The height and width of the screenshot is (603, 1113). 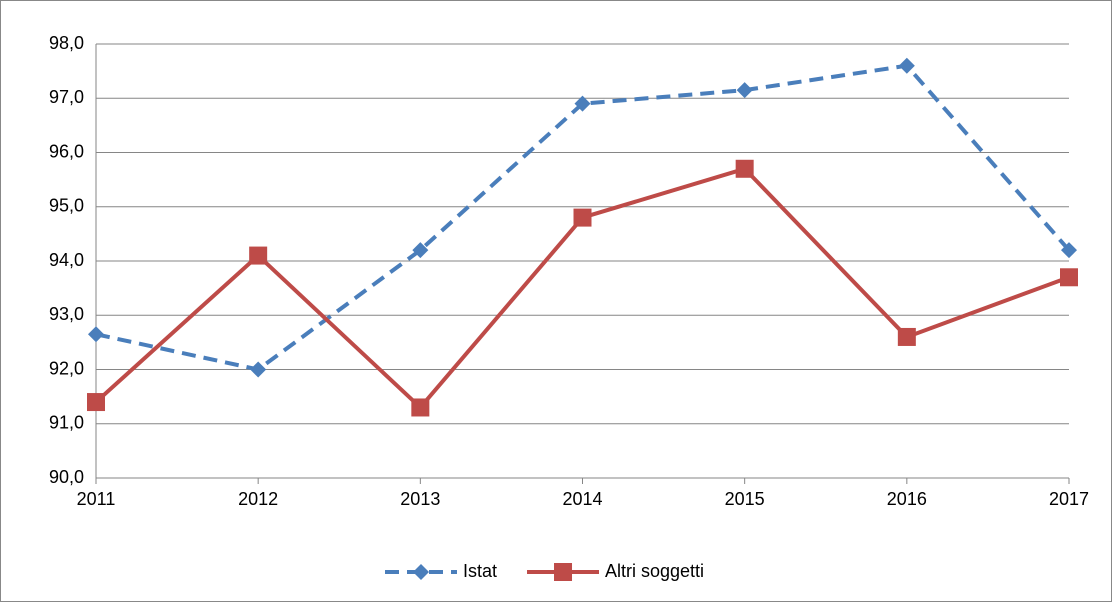 What do you see at coordinates (66, 477) in the screenshot?
I see `y-tick-label: 90,0` at bounding box center [66, 477].